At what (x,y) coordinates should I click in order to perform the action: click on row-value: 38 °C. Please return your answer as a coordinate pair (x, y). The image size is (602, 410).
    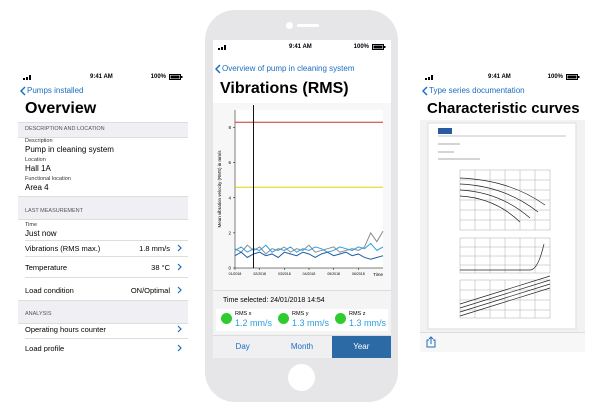
    Looking at the image, I should click on (160, 267).